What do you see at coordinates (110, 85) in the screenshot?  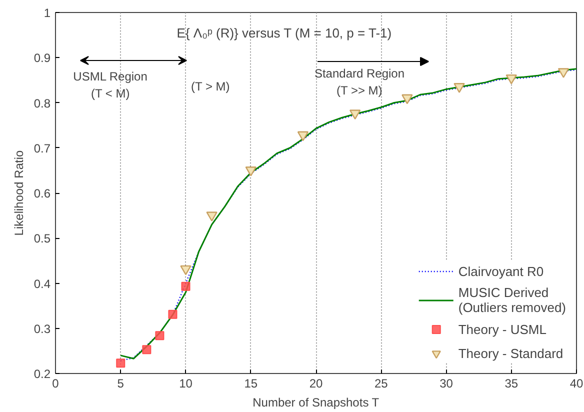 I see `annotation: USML Region (T < M)` at bounding box center [110, 85].